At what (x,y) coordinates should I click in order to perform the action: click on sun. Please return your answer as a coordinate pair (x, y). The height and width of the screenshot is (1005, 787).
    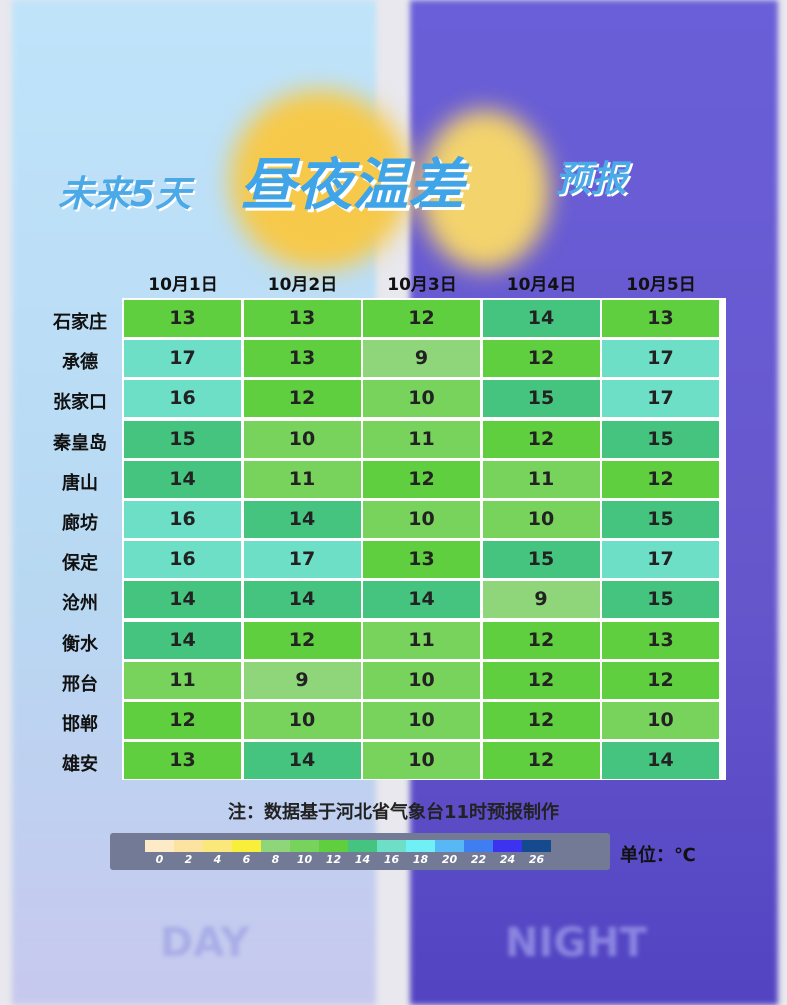
    Looking at the image, I should click on (320, 180).